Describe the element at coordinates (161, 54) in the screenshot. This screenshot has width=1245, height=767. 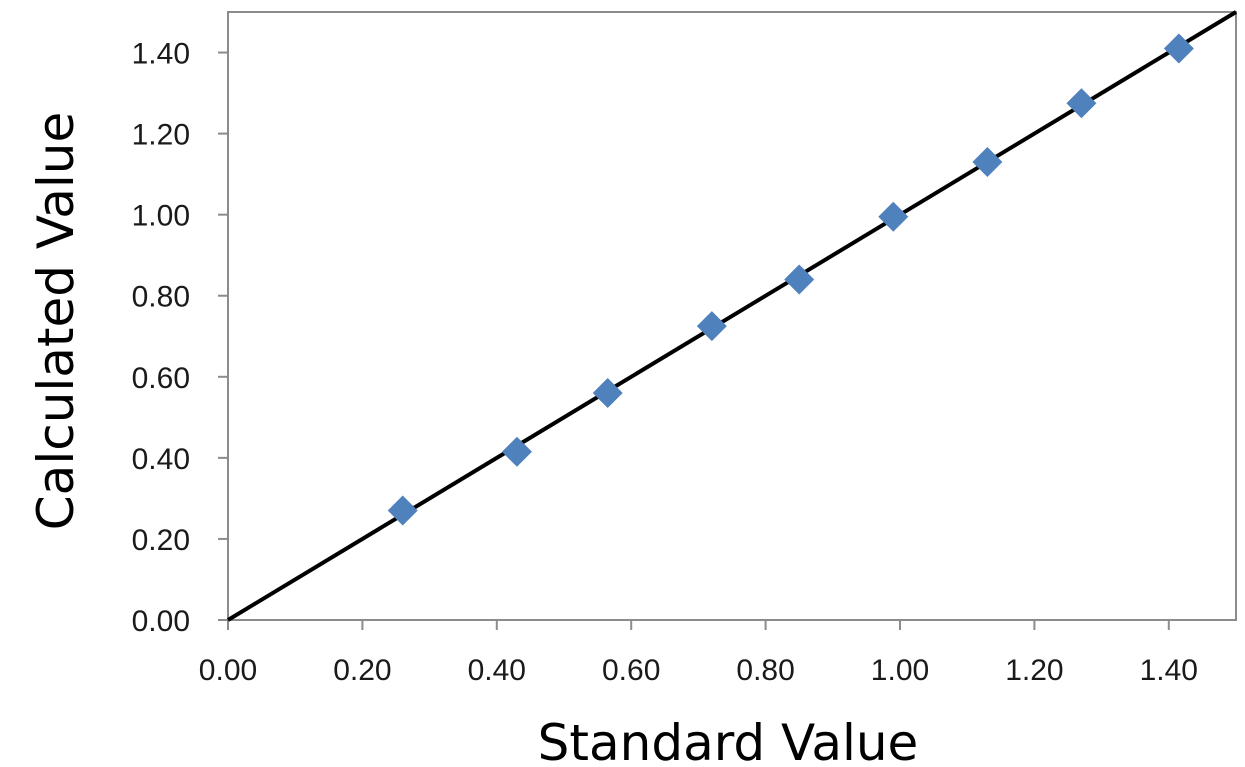
I see `y-tick-label: 1.40` at that location.